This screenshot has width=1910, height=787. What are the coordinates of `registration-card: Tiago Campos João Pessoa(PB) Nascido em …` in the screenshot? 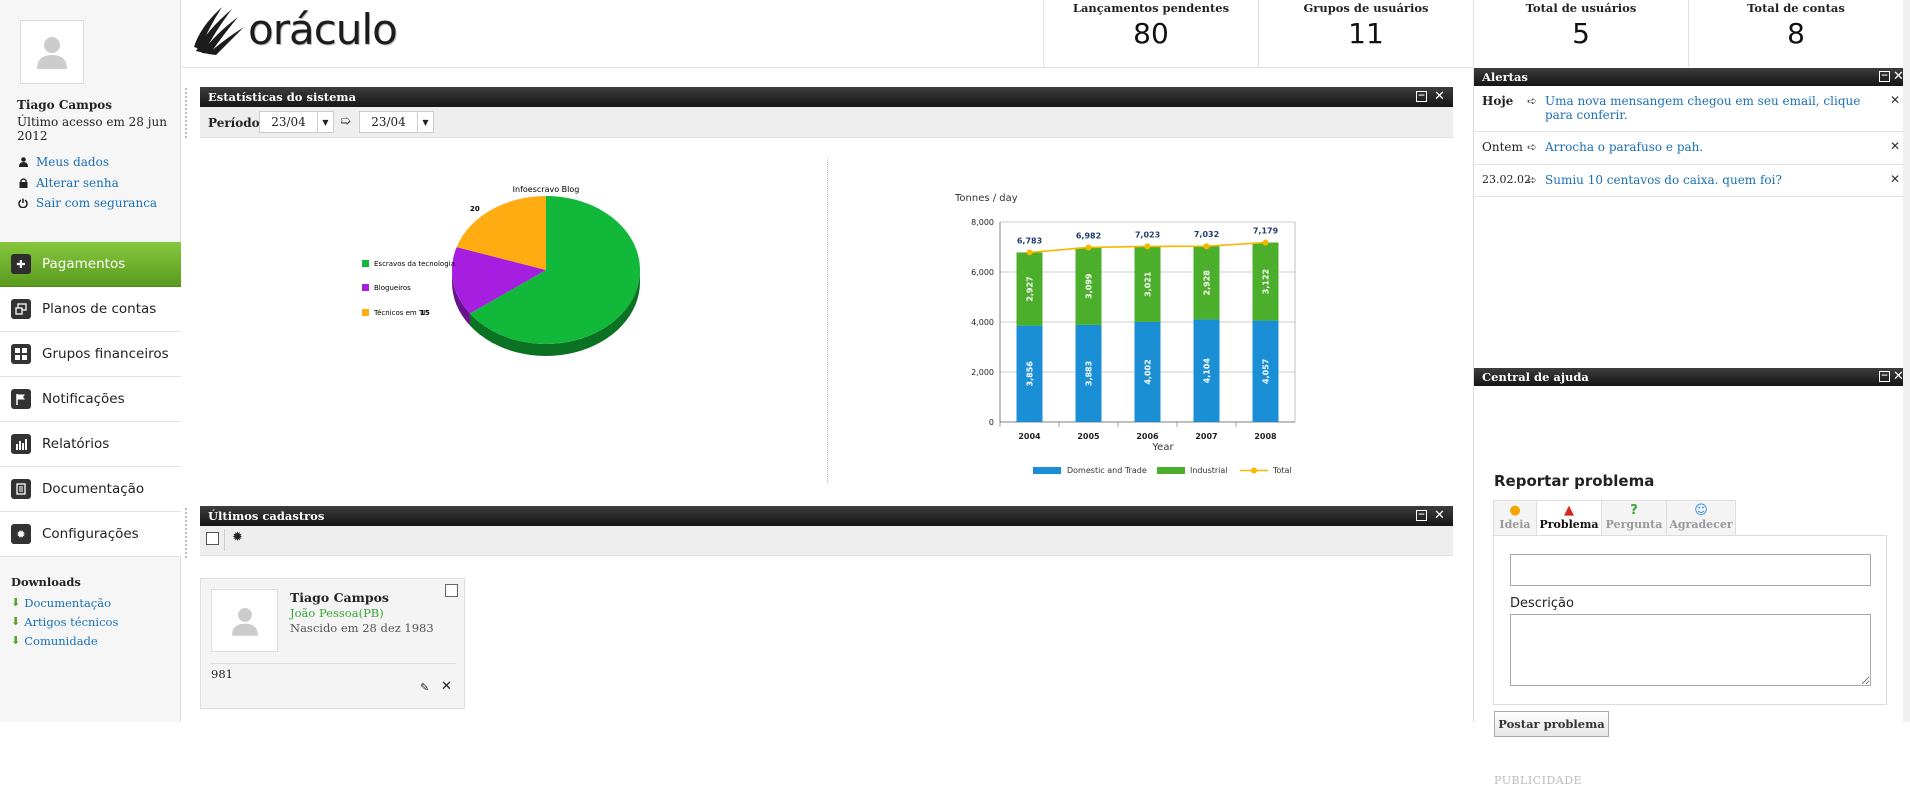 It's located at (332, 643).